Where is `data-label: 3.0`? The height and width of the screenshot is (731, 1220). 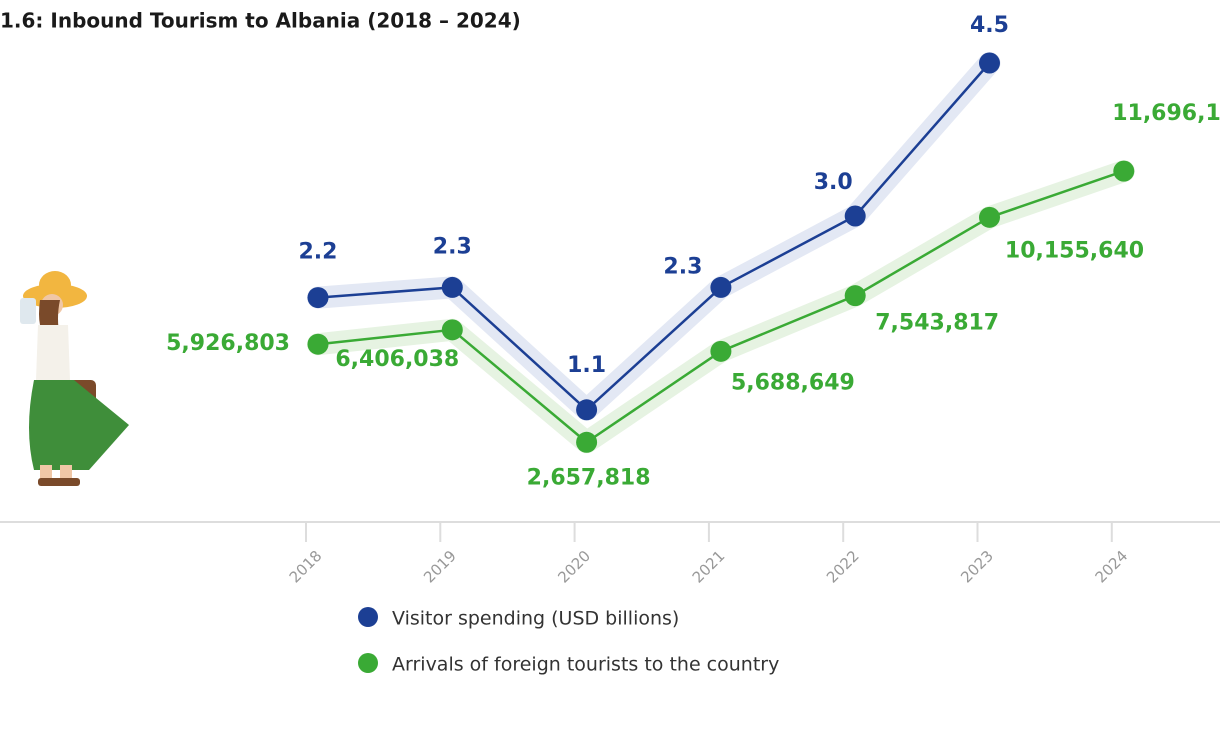 data-label: 3.0 is located at coordinates (833, 182).